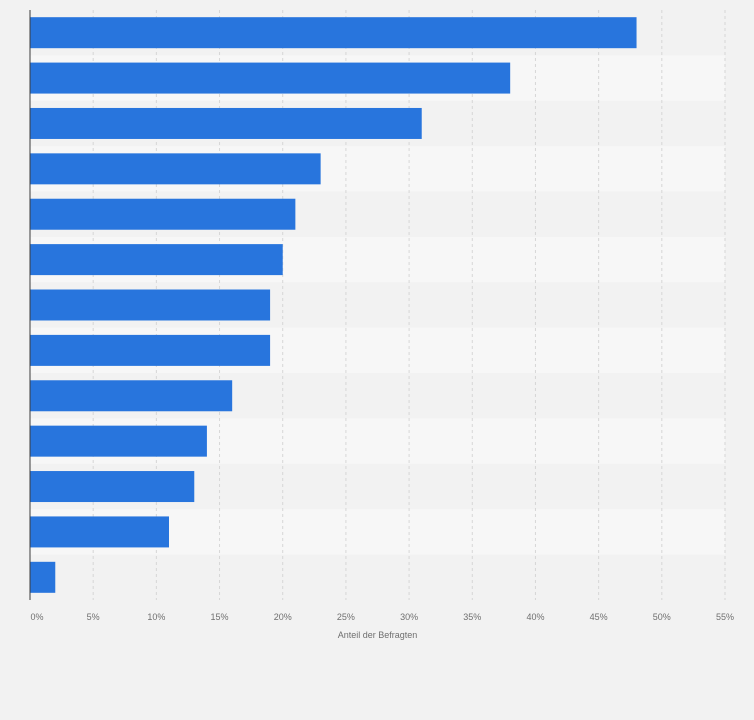 Image resolution: width=754 pixels, height=720 pixels. Describe the element at coordinates (220, 617) in the screenshot. I see `x-tick-label: 15%` at that location.